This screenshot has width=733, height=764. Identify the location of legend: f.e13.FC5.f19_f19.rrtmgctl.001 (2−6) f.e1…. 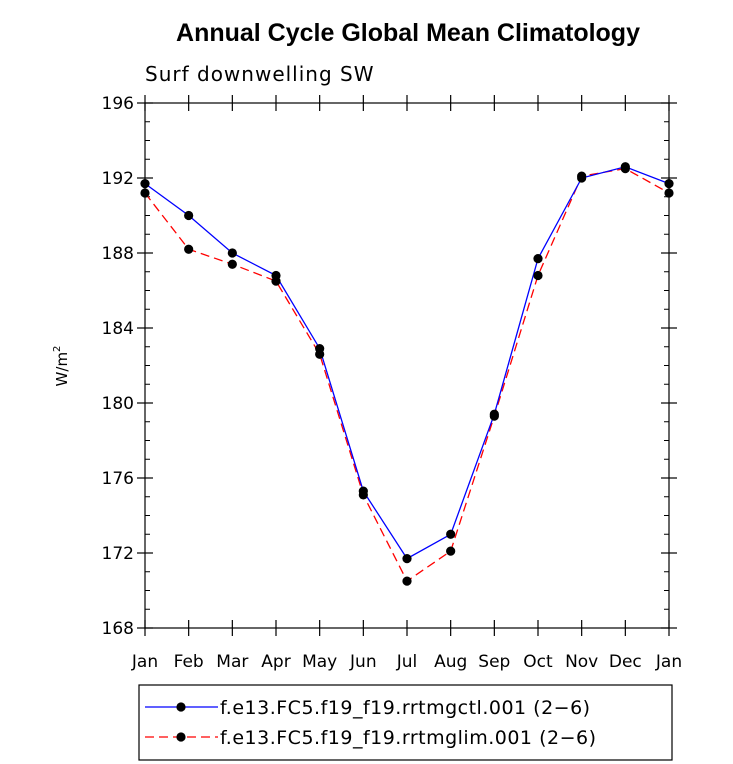
(405, 722).